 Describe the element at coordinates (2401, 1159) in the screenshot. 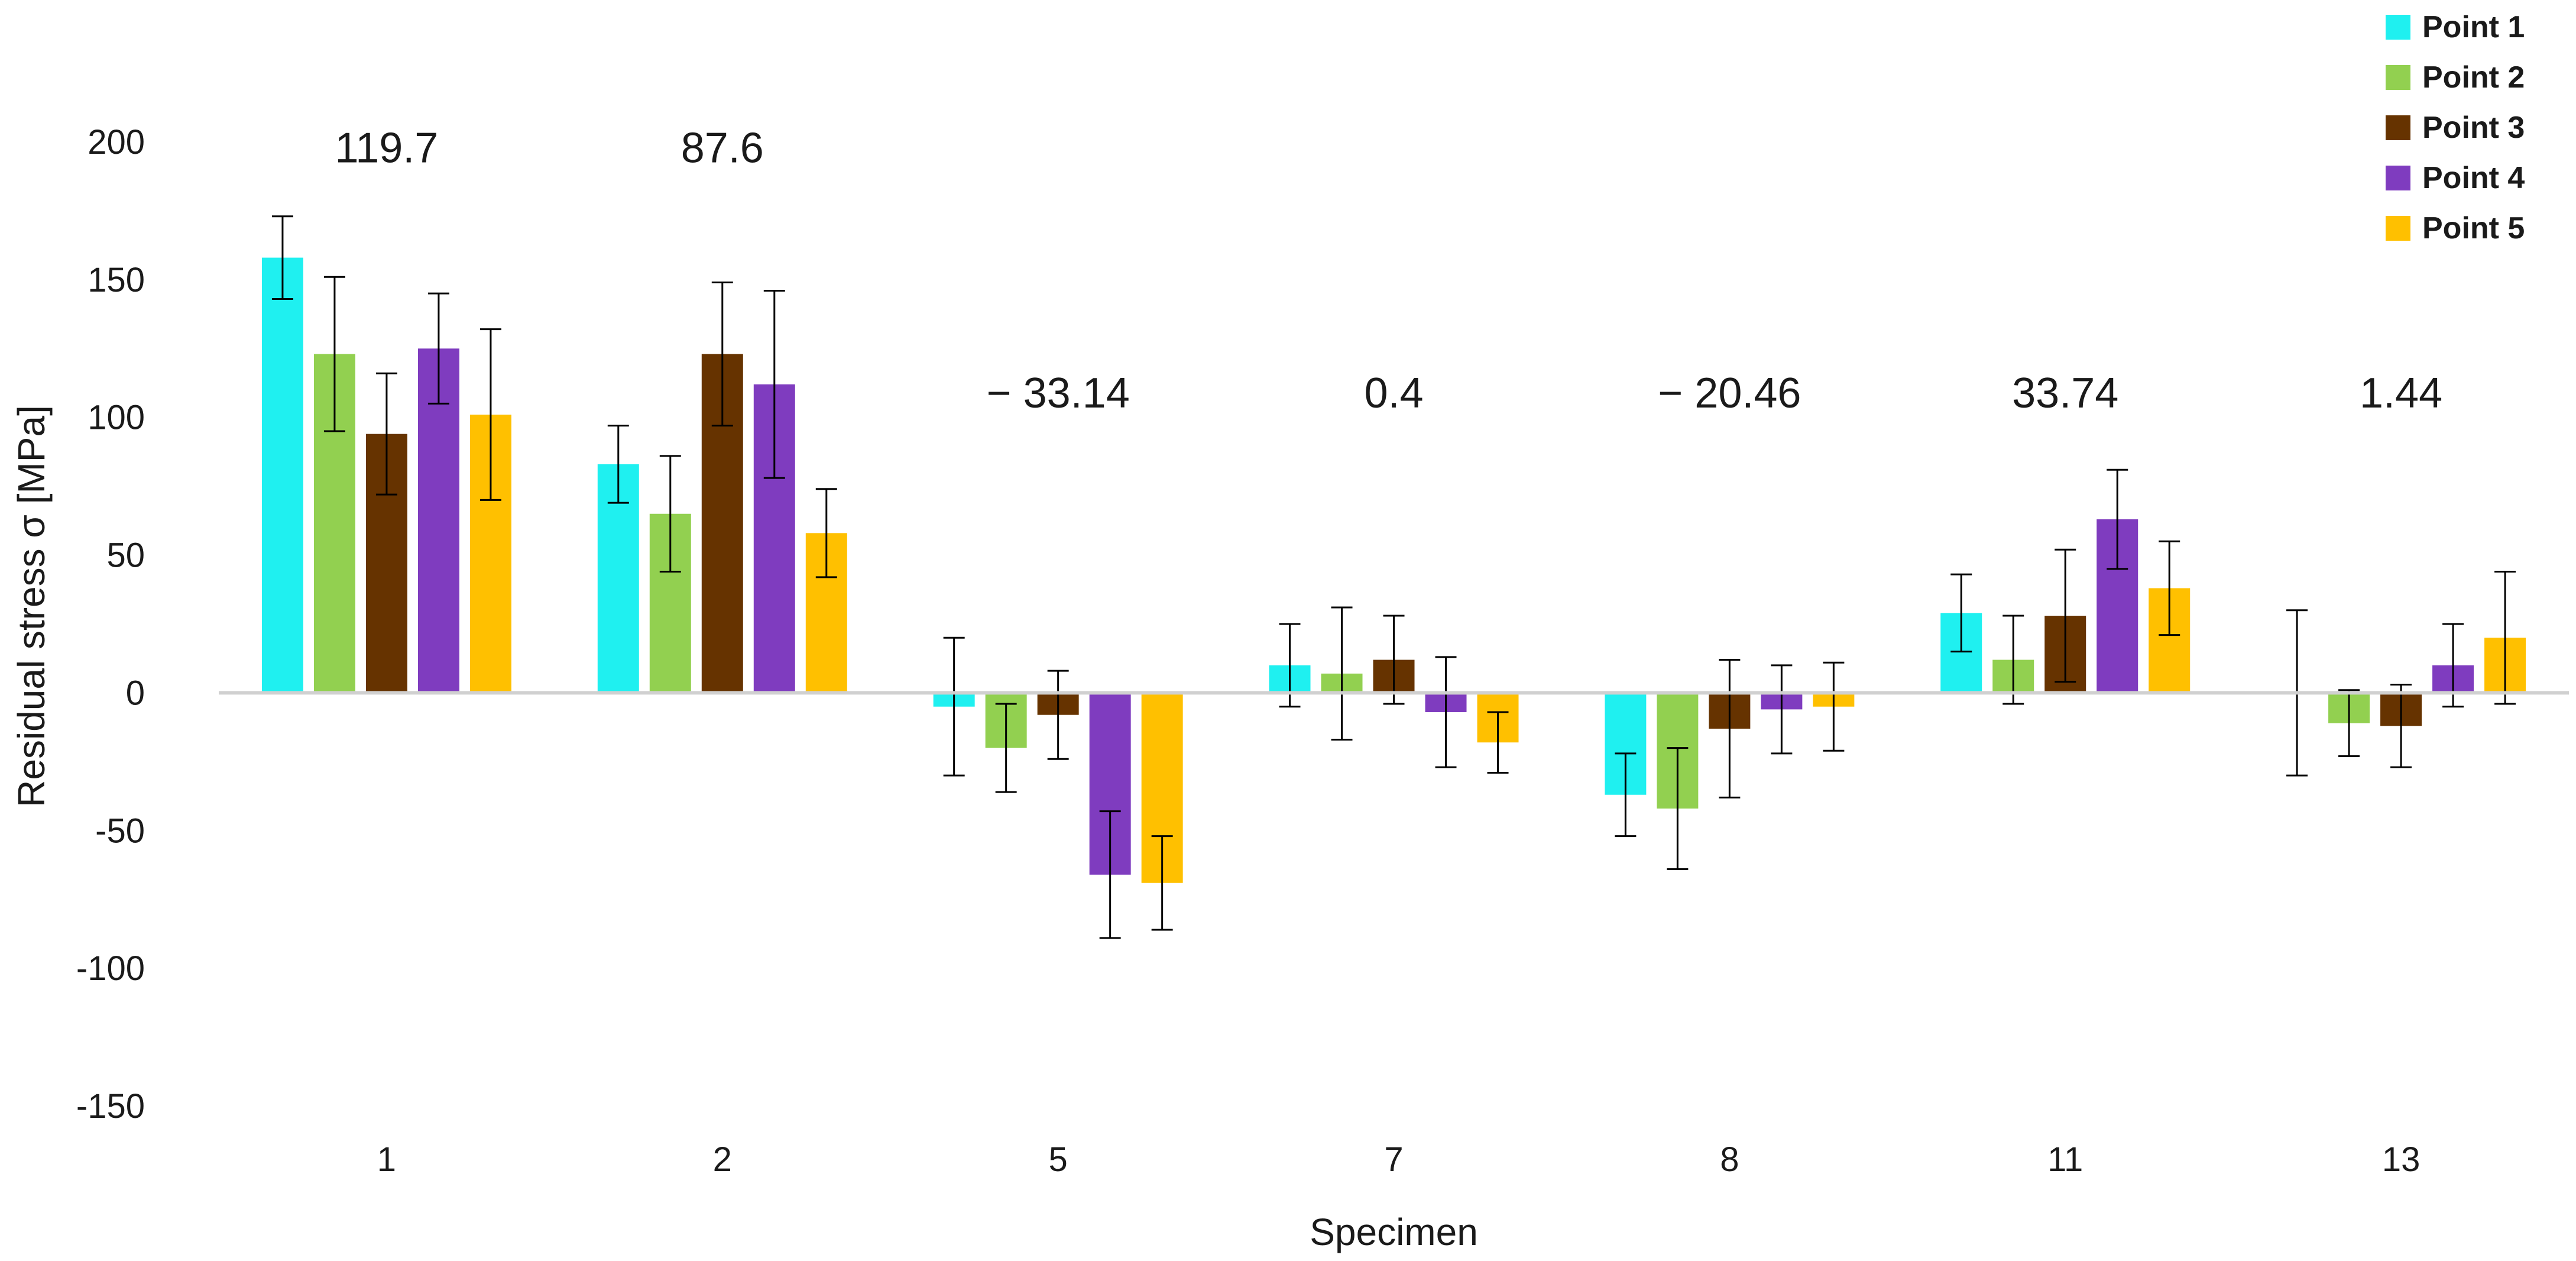

I see `x-tick-label: 13` at that location.